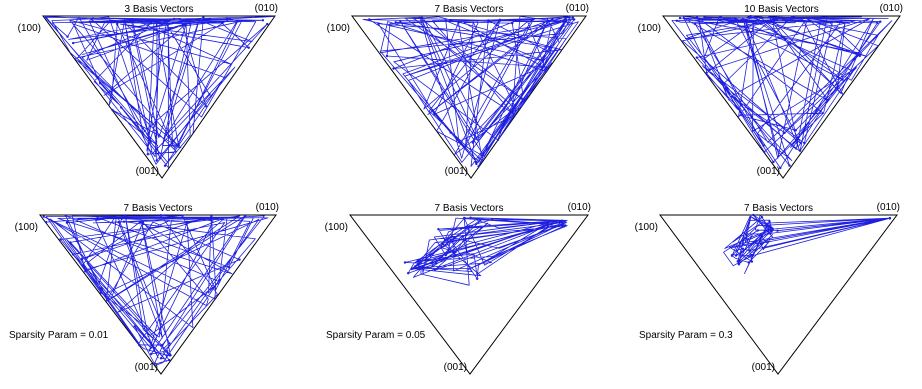 This screenshot has height=389, width=922. What do you see at coordinates (458, 91) in the screenshot?
I see `panel-2: 7 Basis Vectors (100) (010) (001)` at bounding box center [458, 91].